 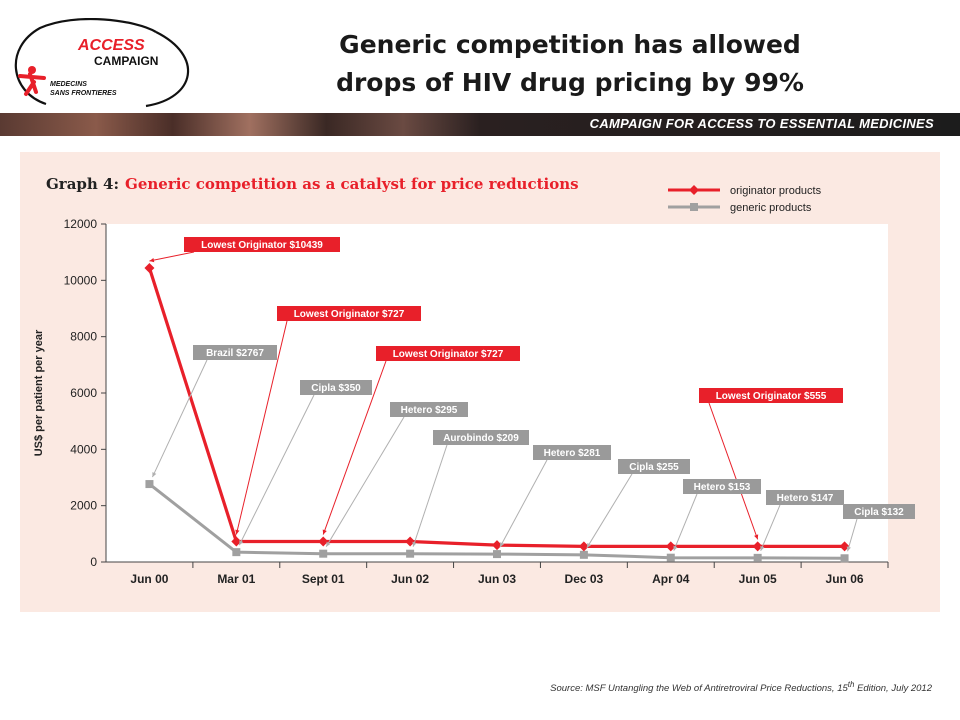 I want to click on annotation: Hetero $295, so click(x=396, y=474).